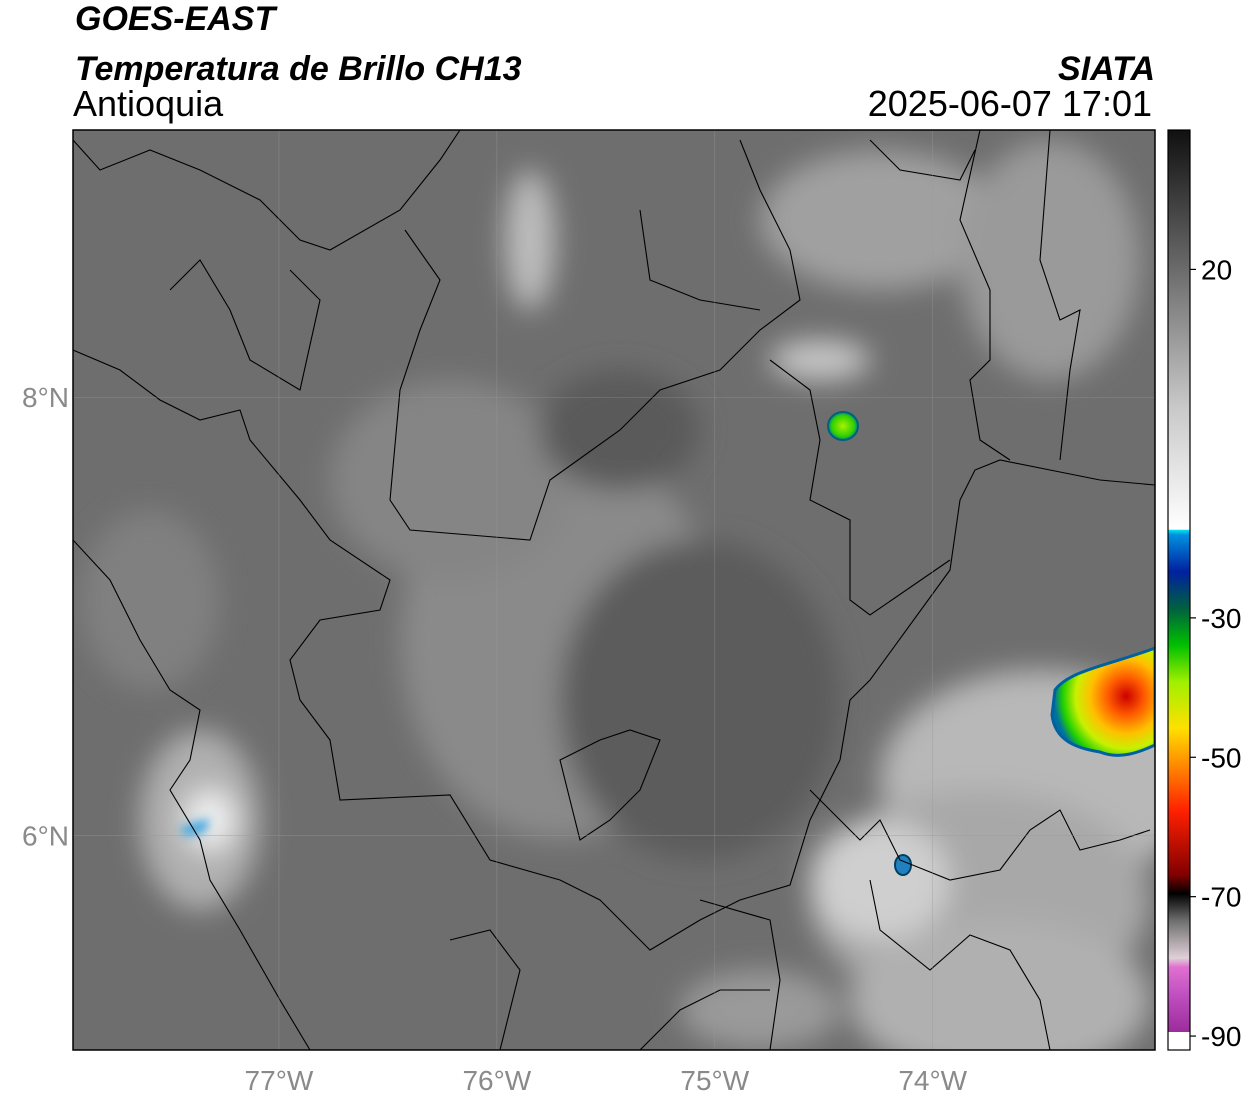  Describe the element at coordinates (1221, 897) in the screenshot. I see `colorbar-tick-label: -70` at that location.